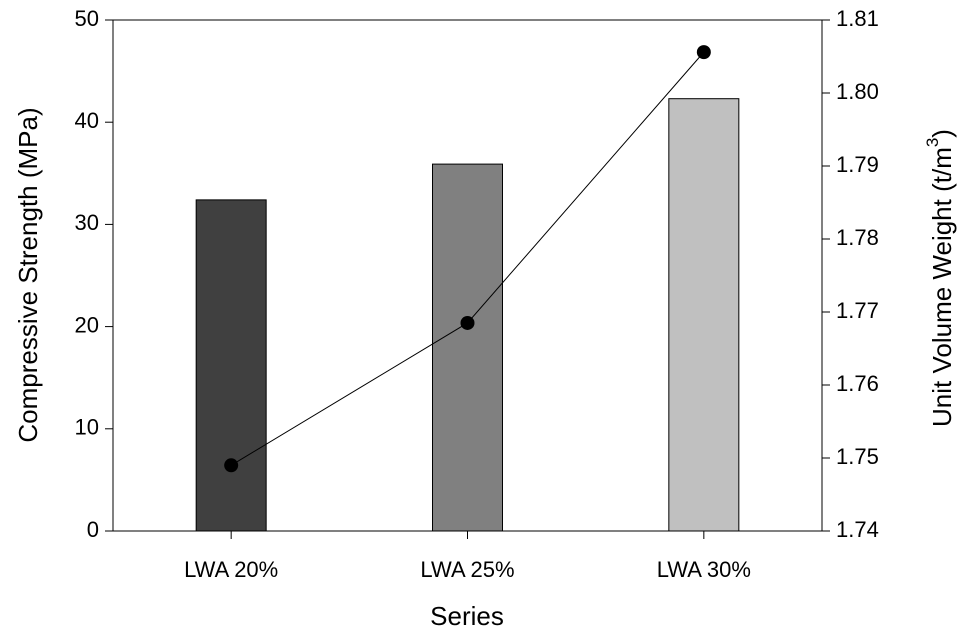 The height and width of the screenshot is (636, 968). I want to click on y2-axis-title-text: Unit Volume Weight (t/m, so click(942, 287).